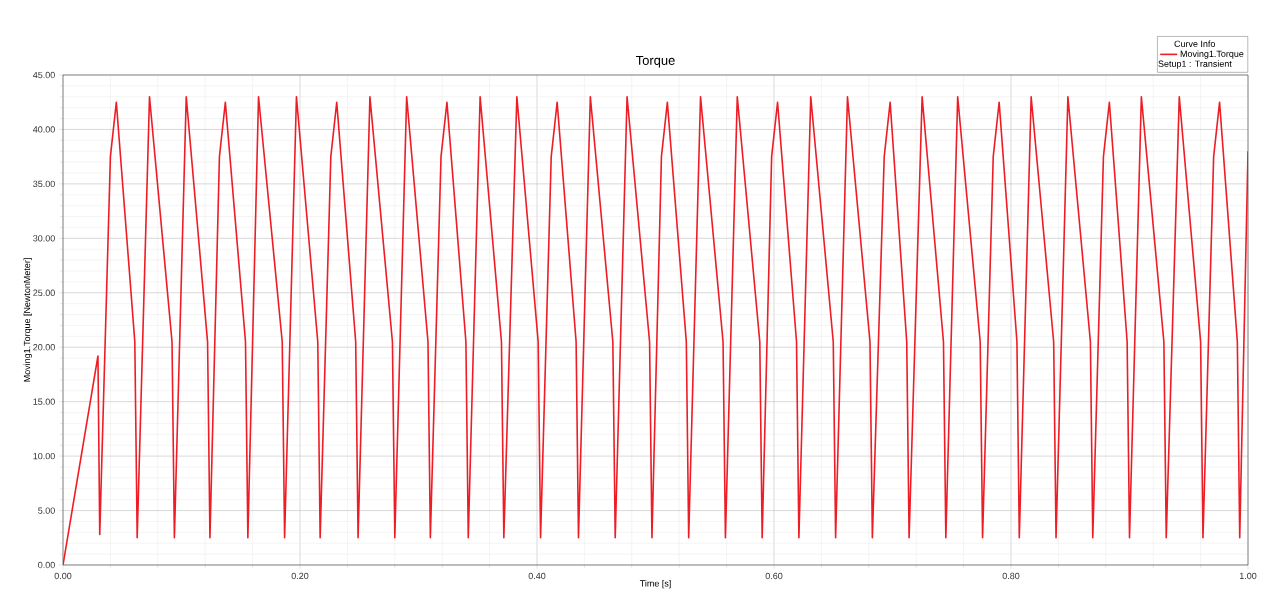  What do you see at coordinates (1194, 43) in the screenshot?
I see `legend-title: Curve Info` at bounding box center [1194, 43].